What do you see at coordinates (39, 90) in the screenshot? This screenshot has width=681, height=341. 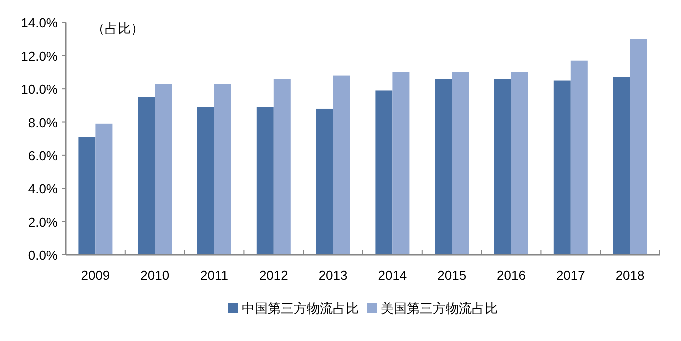 I see `y-tick-label: 10.0%` at bounding box center [39, 90].